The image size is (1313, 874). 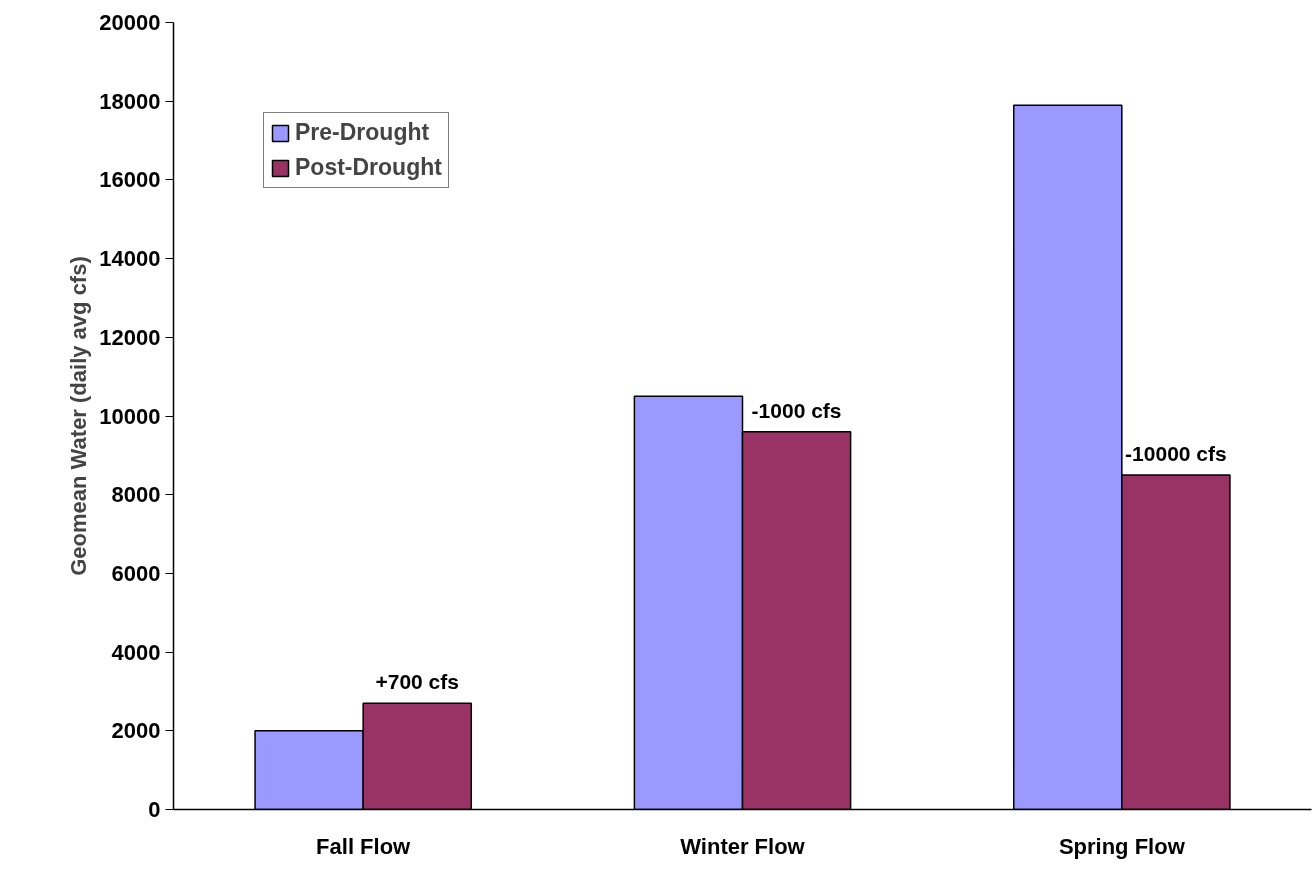 I want to click on y-tick-label: 2000, so click(x=136, y=731).